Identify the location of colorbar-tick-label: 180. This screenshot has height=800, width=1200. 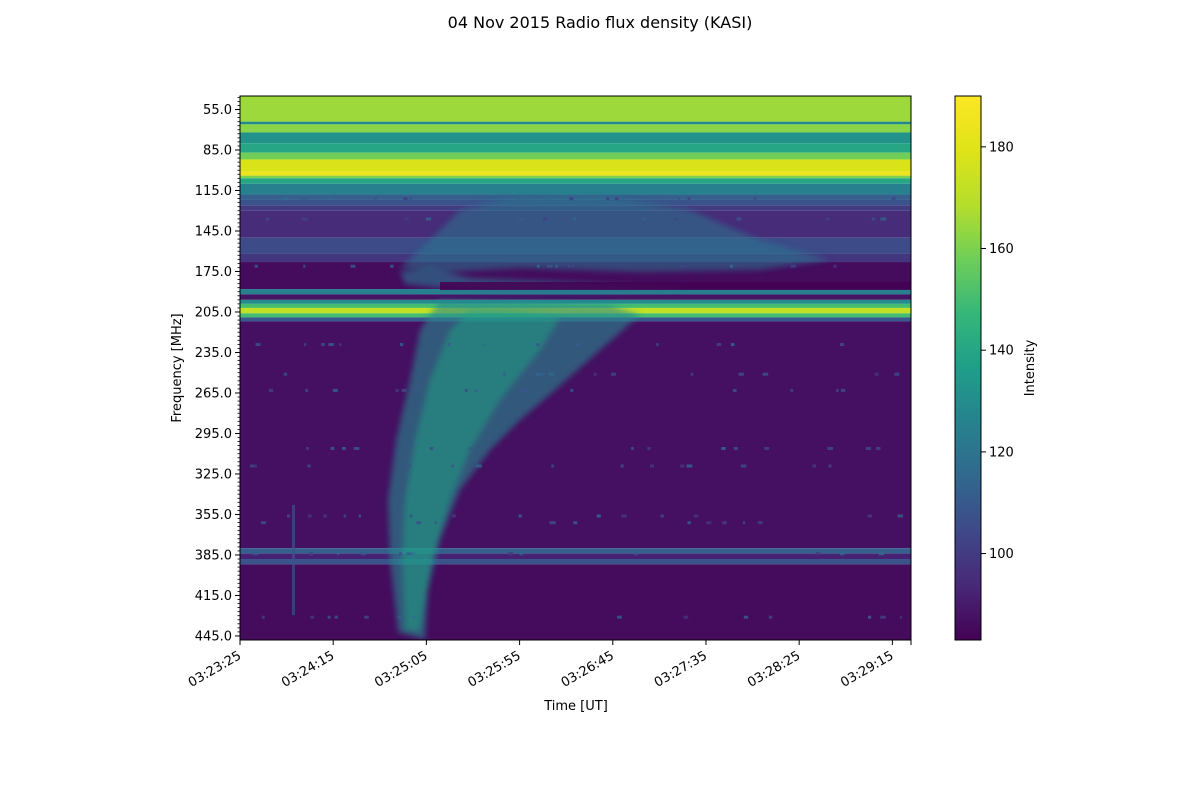
(1001, 147).